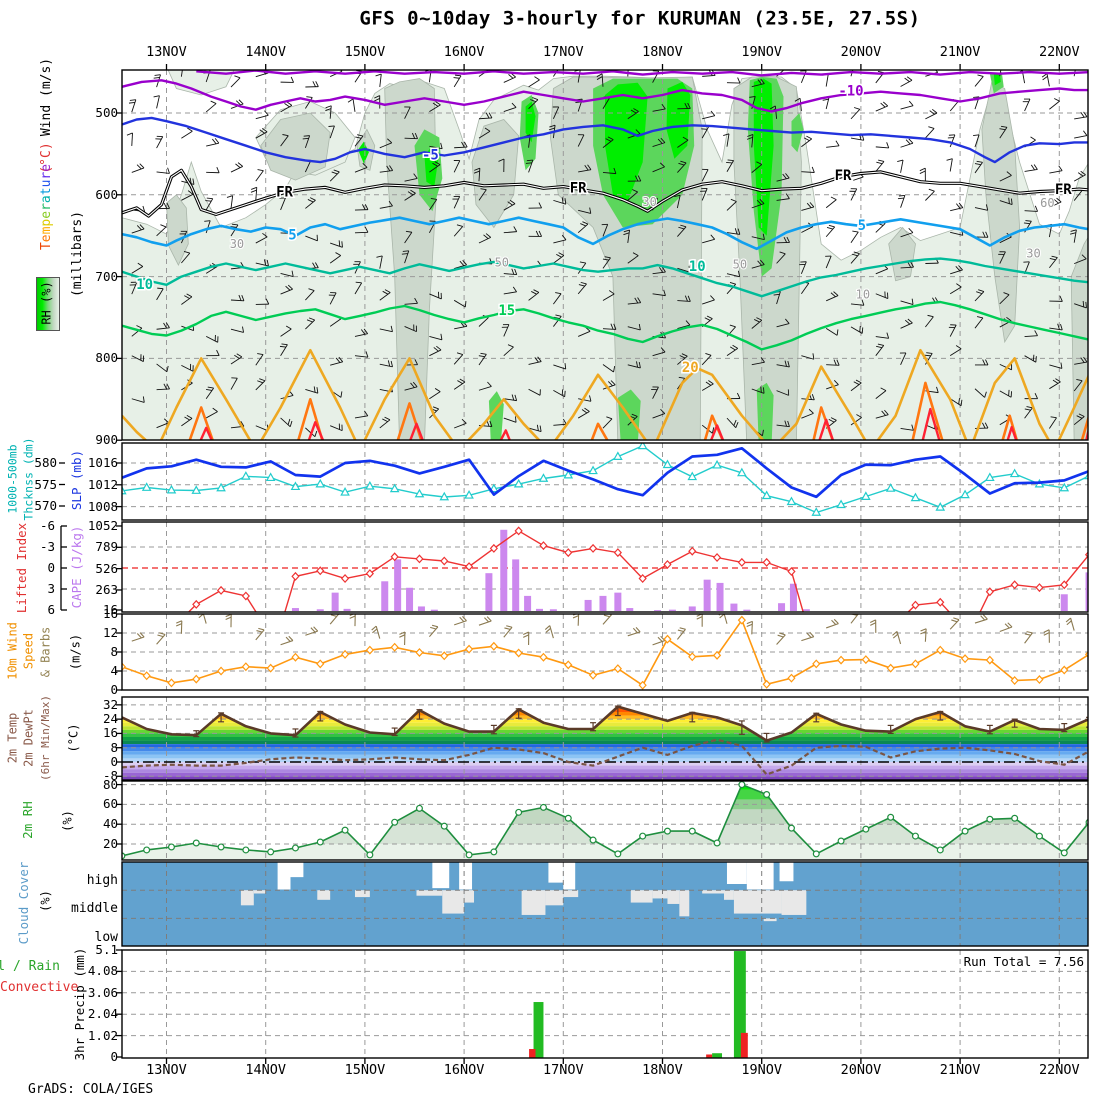  Describe the element at coordinates (102, 992) in the screenshot. I see `precip-tick: 3.06` at that location.